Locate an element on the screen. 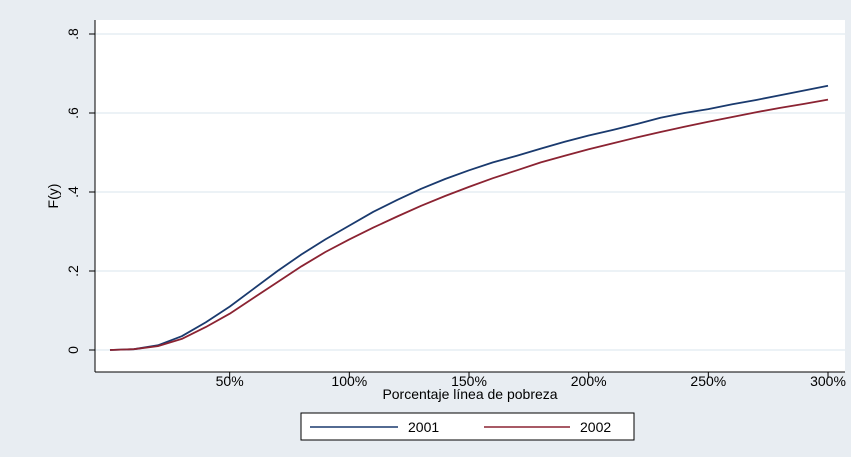 This screenshot has width=851, height=457. x-tick-label-3: 200% is located at coordinates (589, 381).